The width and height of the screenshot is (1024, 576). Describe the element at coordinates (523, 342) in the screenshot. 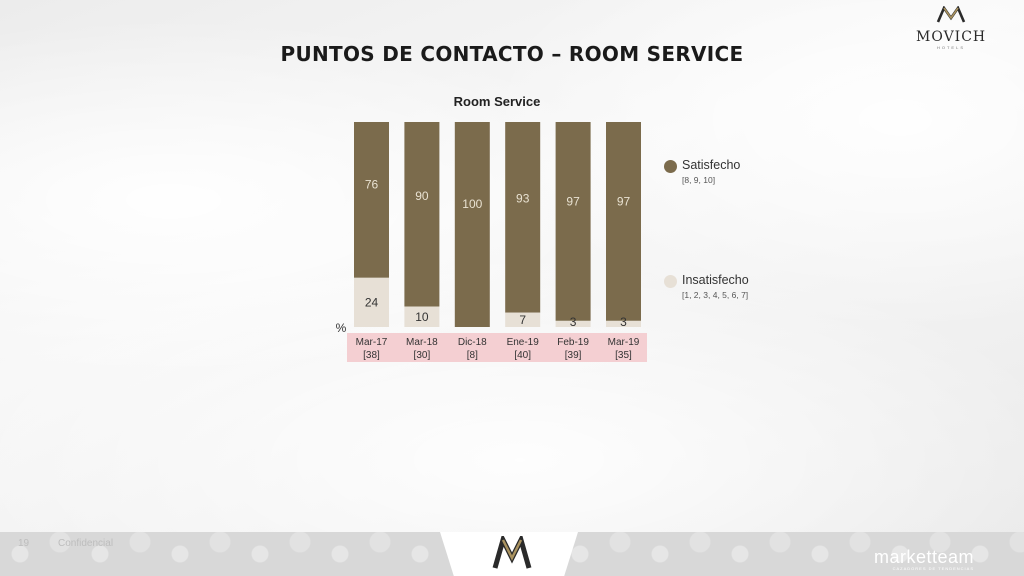

I see `x-tick-label: Ene-19` at that location.